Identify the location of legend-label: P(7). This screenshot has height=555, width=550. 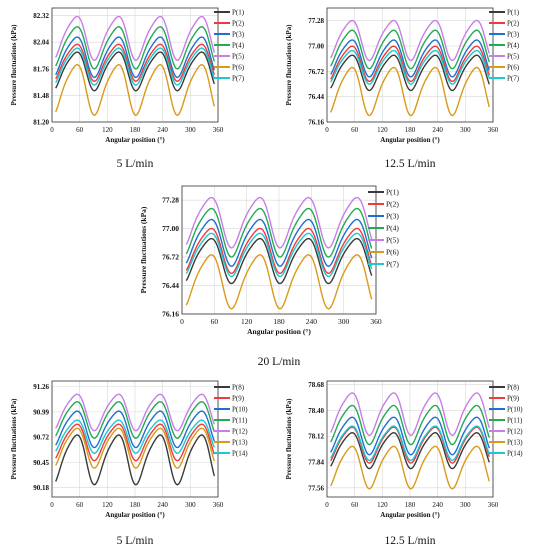
(392, 264).